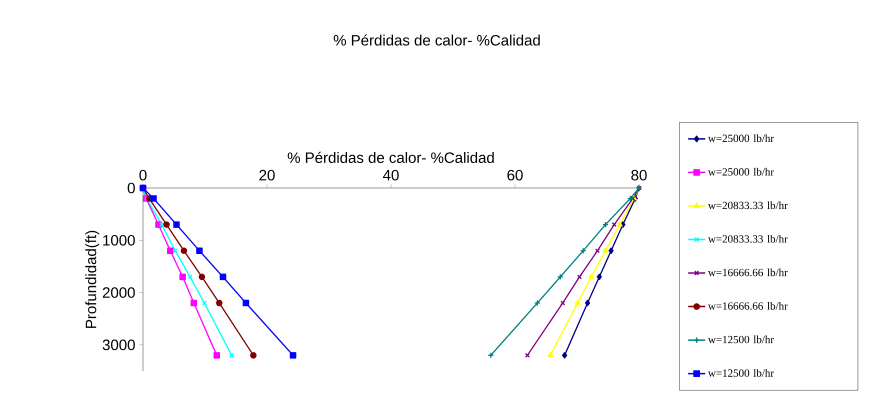 The image size is (874, 407). What do you see at coordinates (391, 157) in the screenshot?
I see `x-axis-title: % Pérdidas de calor- %Calidad` at bounding box center [391, 157].